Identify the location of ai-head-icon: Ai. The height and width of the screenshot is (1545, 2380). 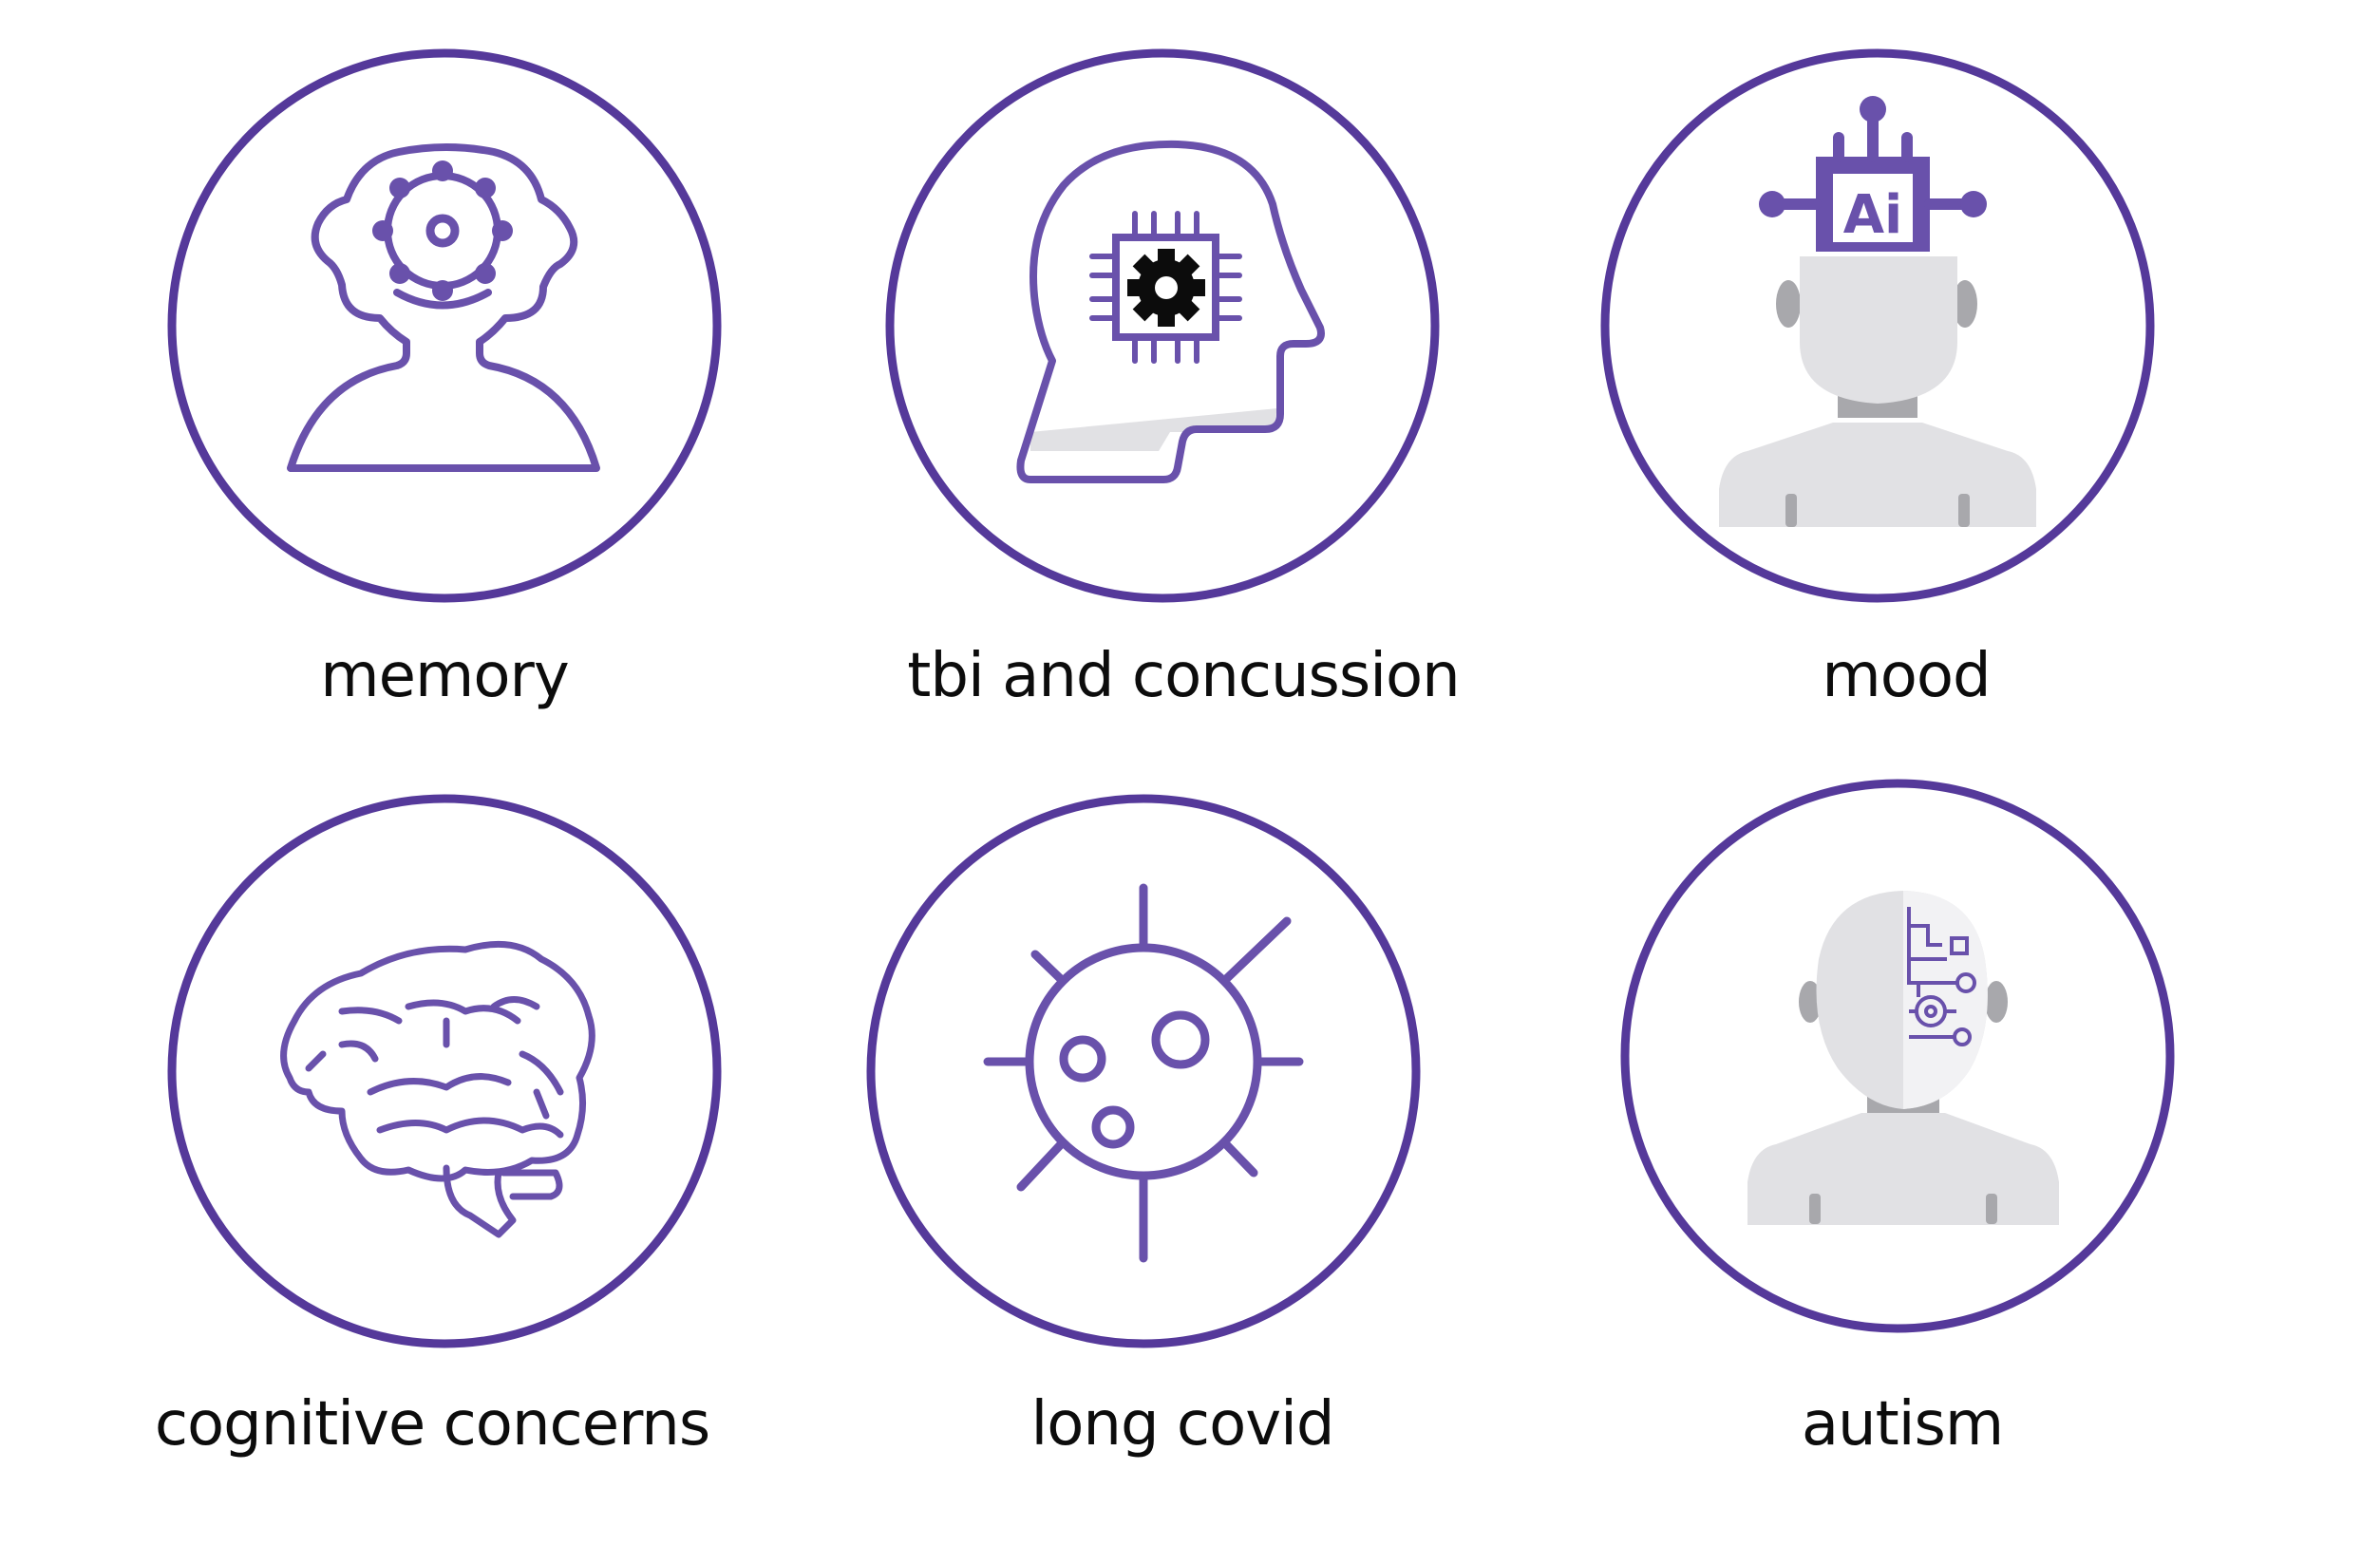
(1877, 311).